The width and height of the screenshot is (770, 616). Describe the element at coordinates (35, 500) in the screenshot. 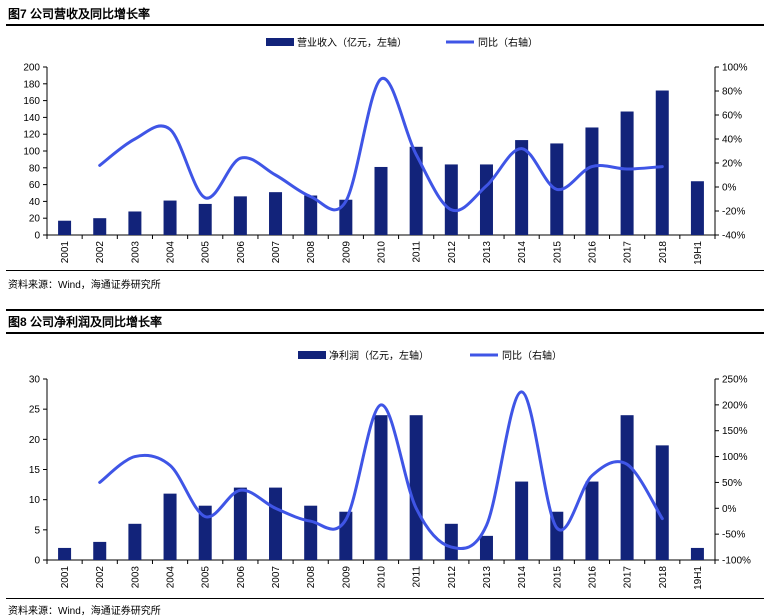

I see `left-tick-label: 10` at that location.